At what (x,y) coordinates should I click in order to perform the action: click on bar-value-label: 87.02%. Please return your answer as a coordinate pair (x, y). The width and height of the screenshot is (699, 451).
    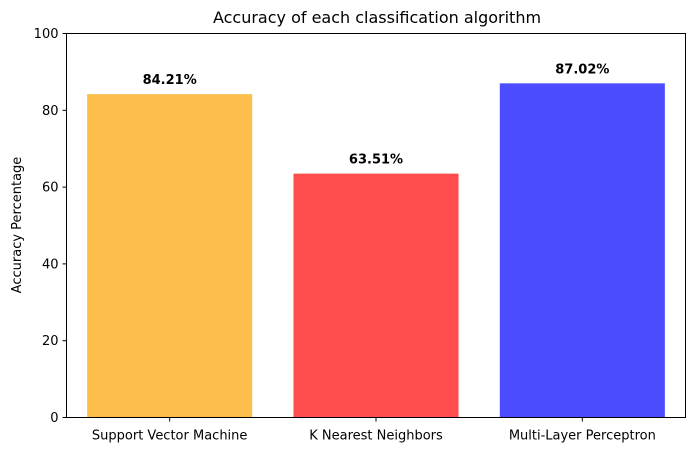
    Looking at the image, I should click on (582, 69).